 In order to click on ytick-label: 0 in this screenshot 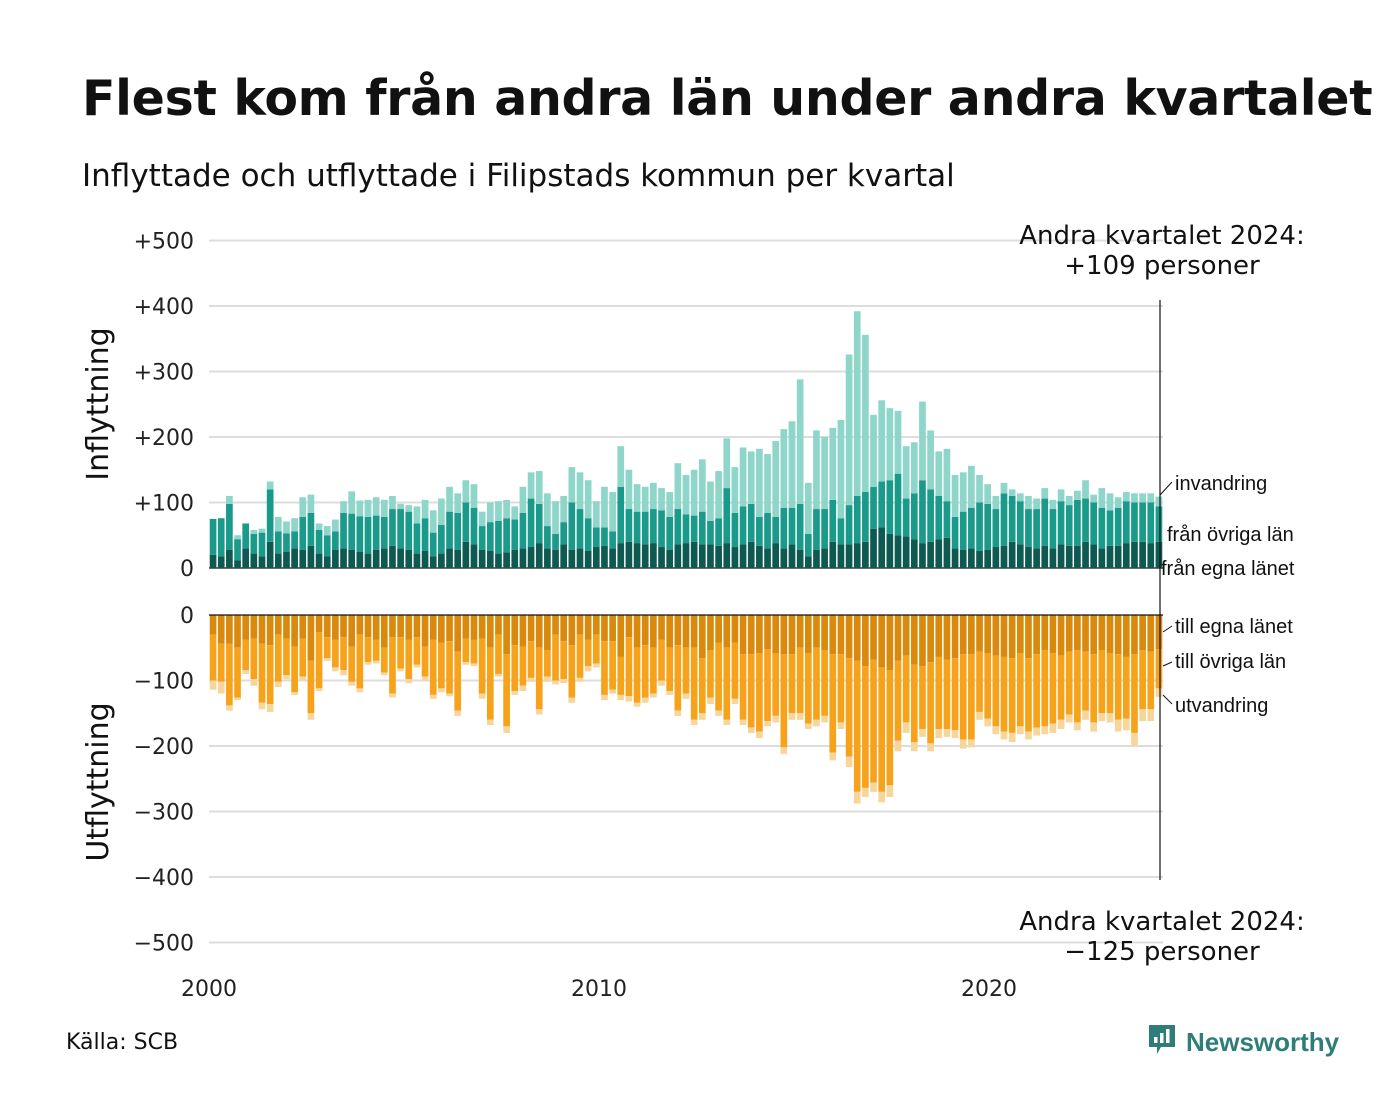, I will do `click(187, 569)`.